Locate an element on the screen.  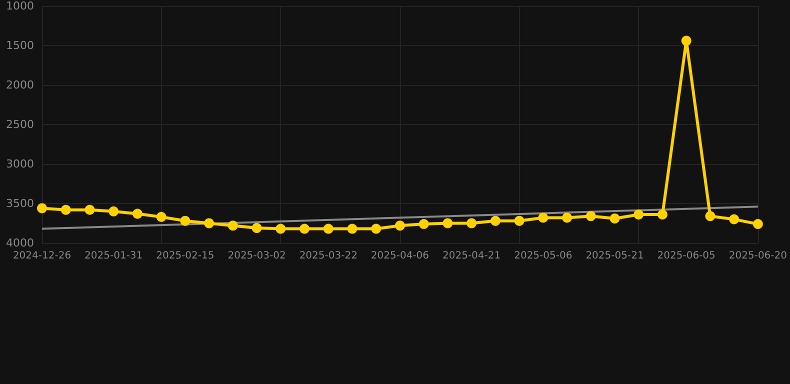
x-tick-label: 2025-06-05 is located at coordinates (686, 256).